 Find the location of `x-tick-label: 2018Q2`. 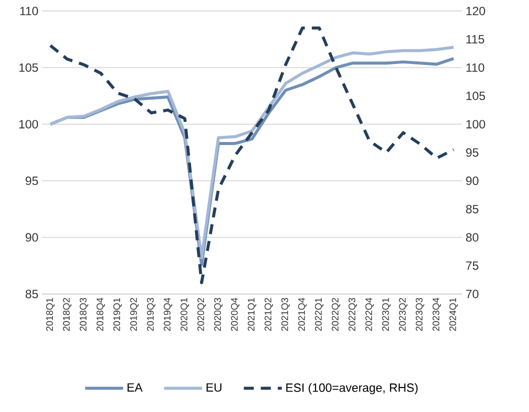

x-tick-label: 2018Q2 is located at coordinates (67, 314).